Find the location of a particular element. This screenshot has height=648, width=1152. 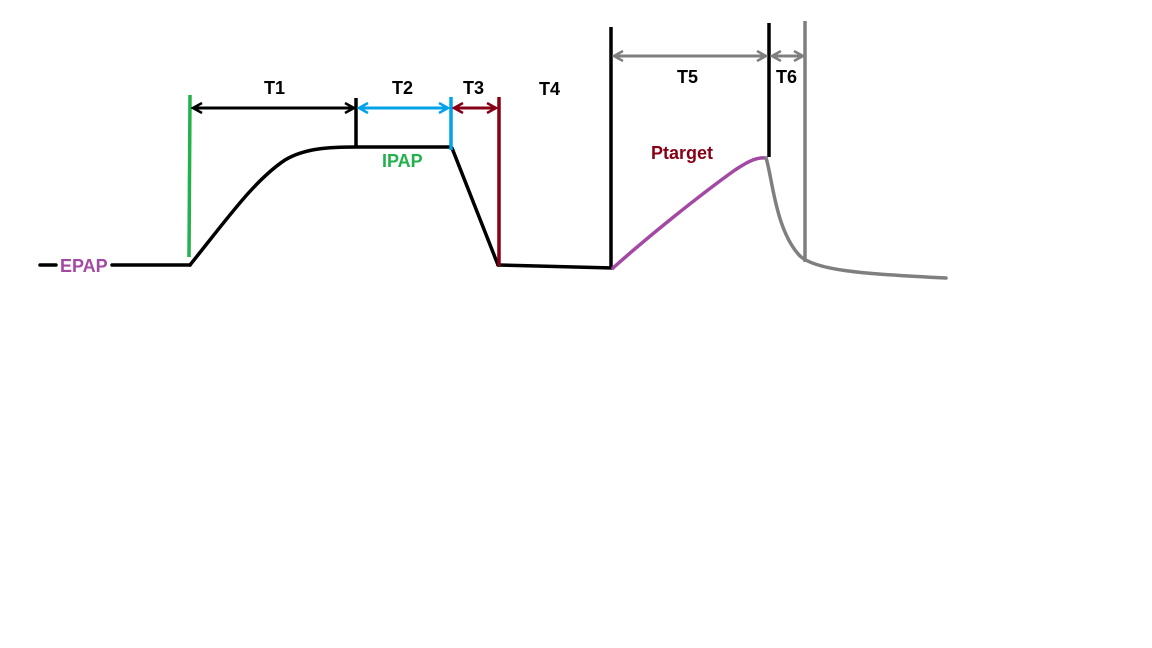

epap-label: EPAP is located at coordinates (84, 266).